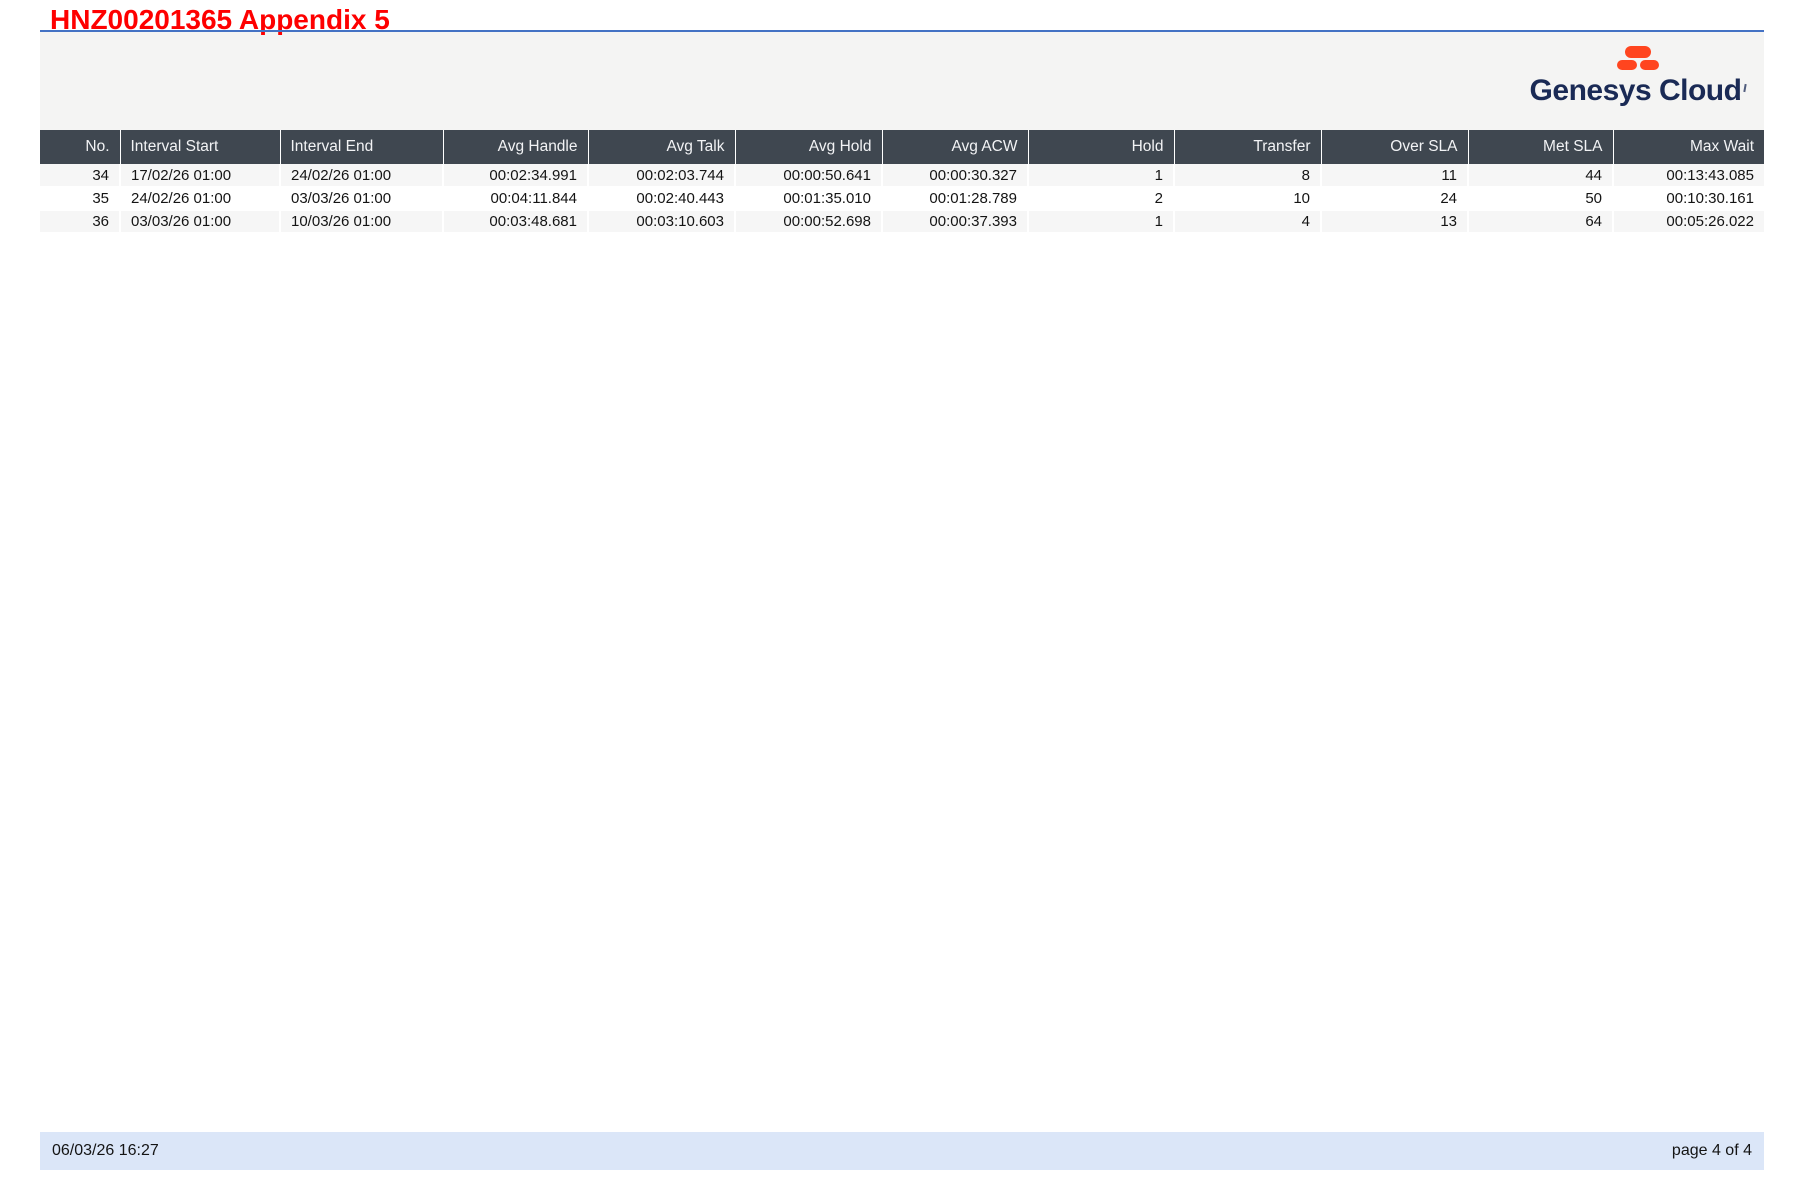 The height and width of the screenshot is (1190, 1800). Describe the element at coordinates (955, 199) in the screenshot. I see `cell-avg-acw: 00:01:28.789` at that location.